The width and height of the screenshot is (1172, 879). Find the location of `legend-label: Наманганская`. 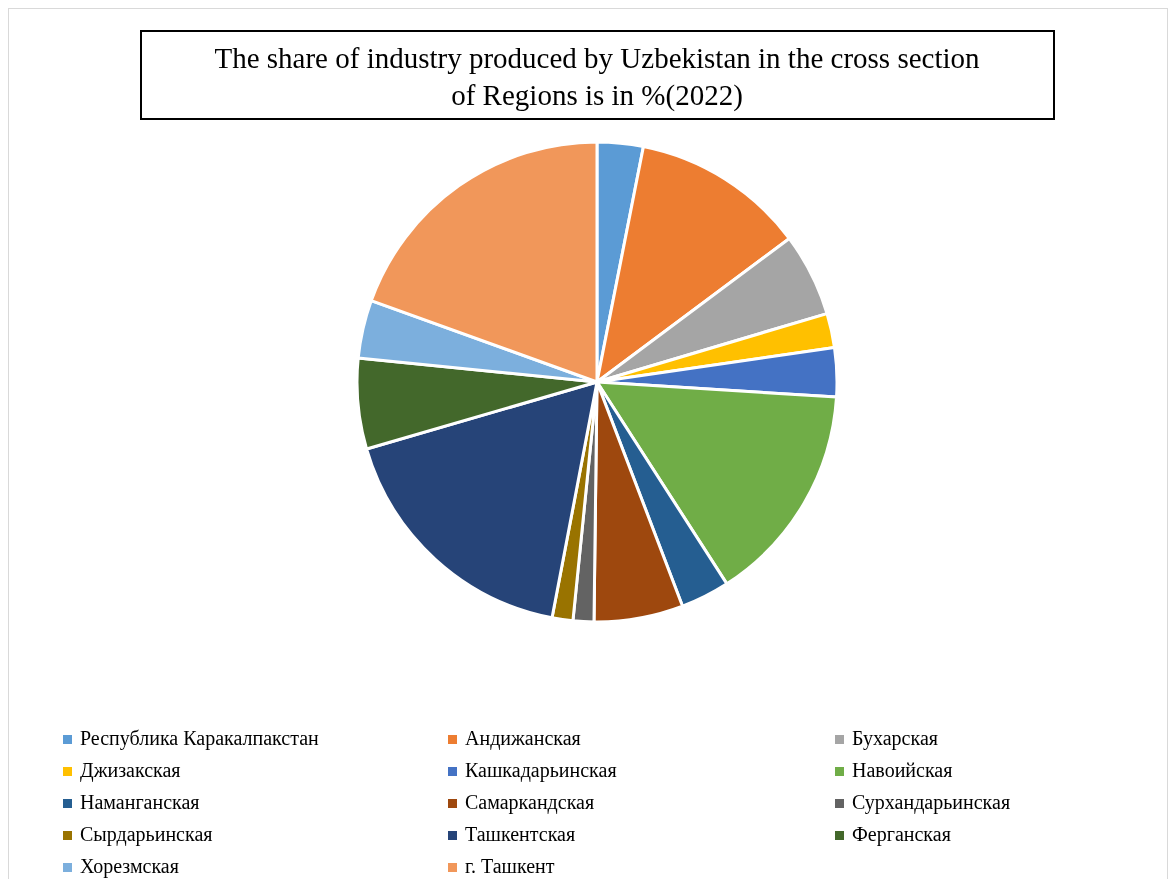

legend-label: Наманганская is located at coordinates (140, 801).